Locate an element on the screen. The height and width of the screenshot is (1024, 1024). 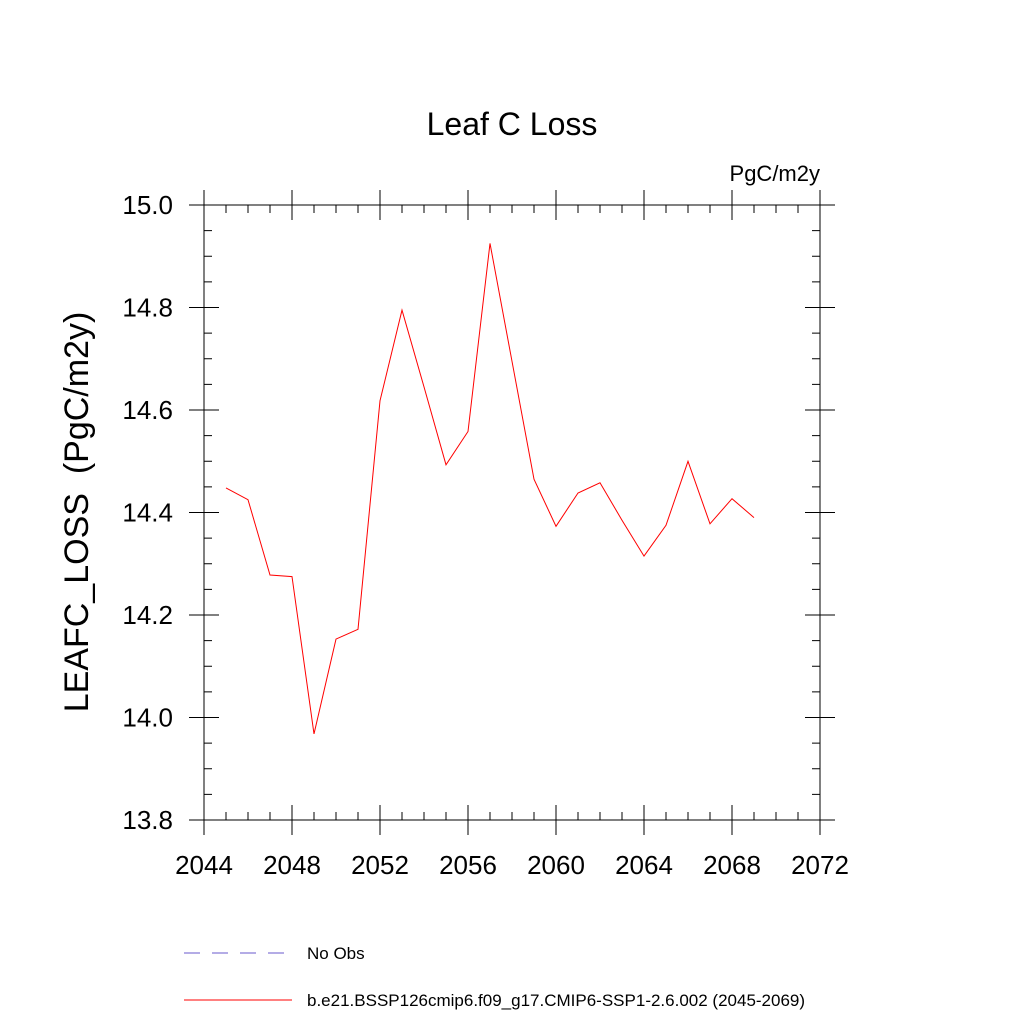
x-tick-label: 2044 is located at coordinates (204, 865).